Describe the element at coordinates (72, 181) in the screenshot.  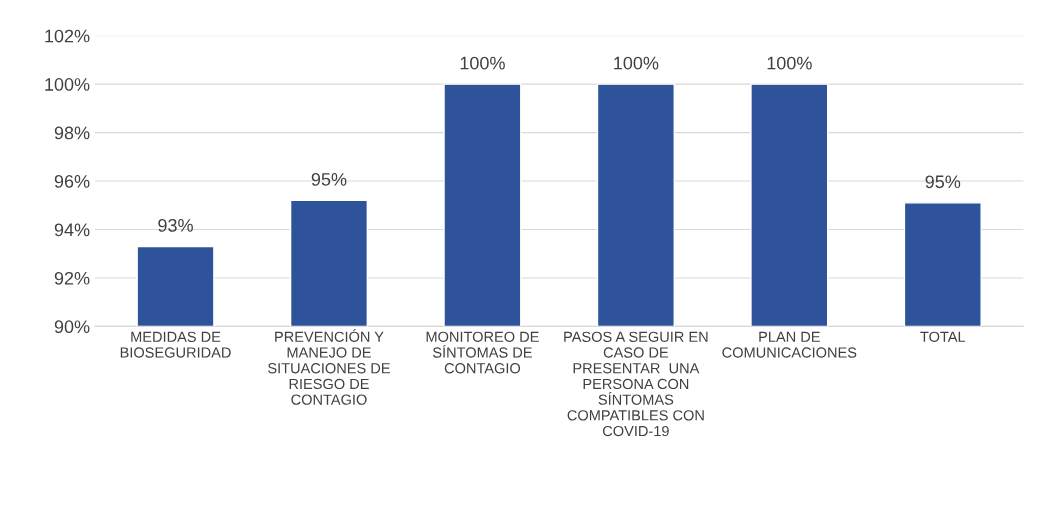
I see `y-tick-label: 96%` at that location.